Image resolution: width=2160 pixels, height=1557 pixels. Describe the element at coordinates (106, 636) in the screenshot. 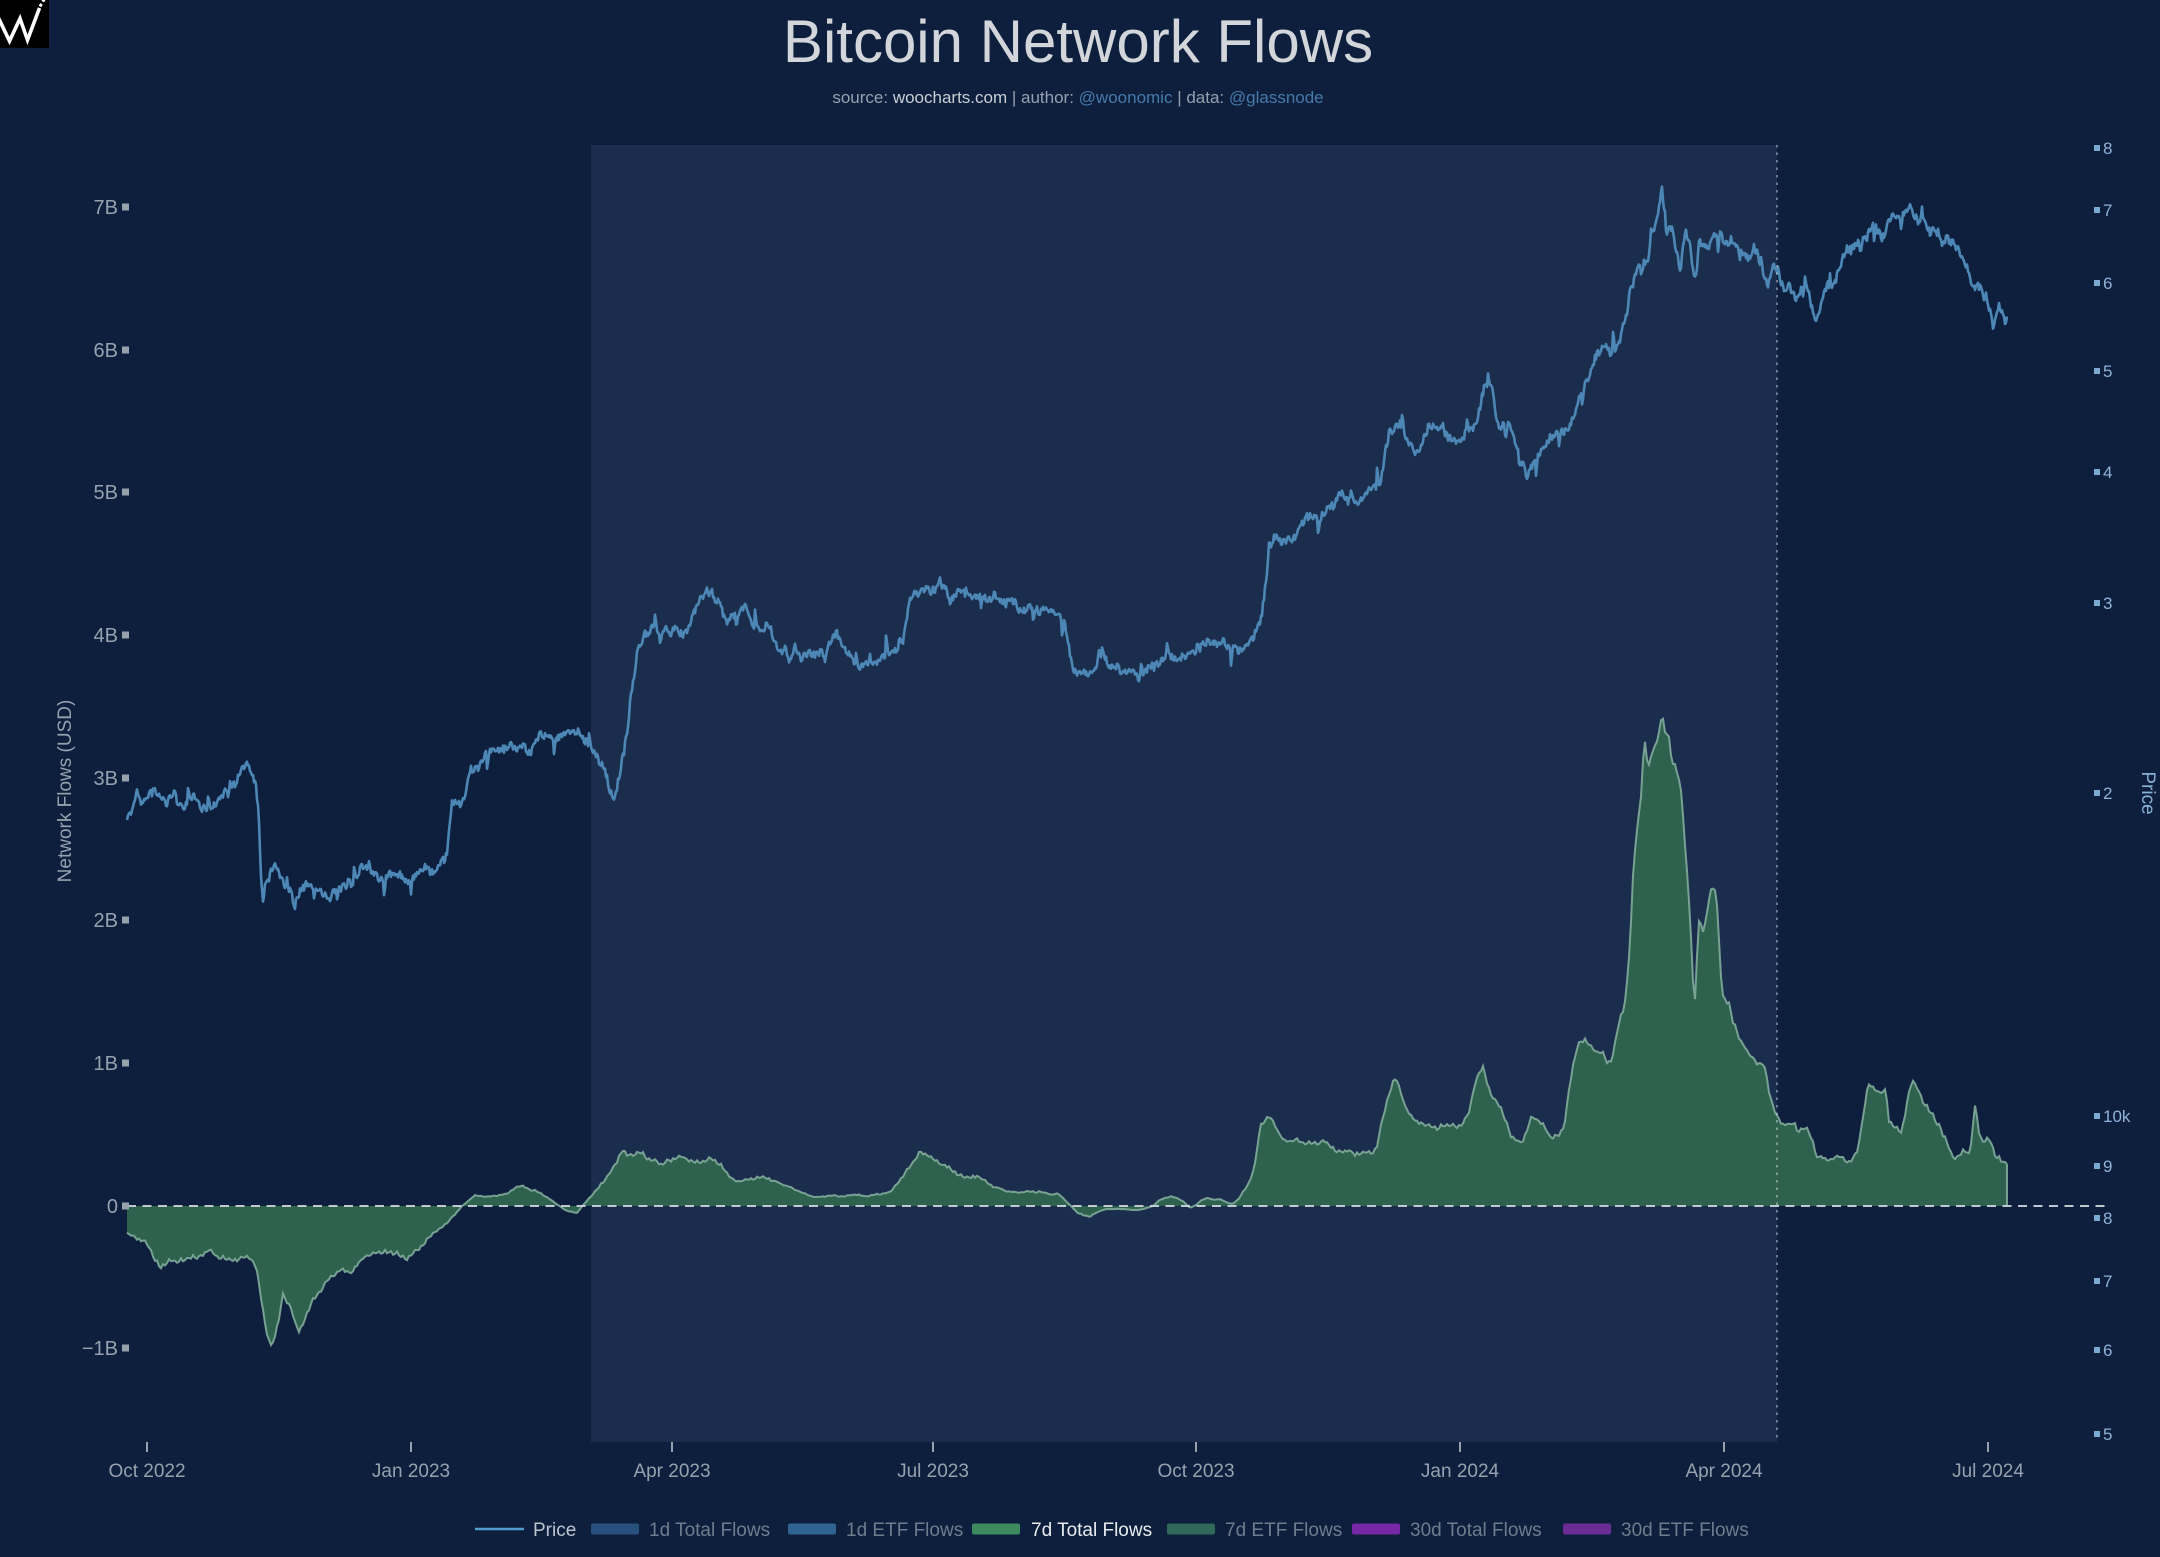

I see `svg-text: 4B` at that location.